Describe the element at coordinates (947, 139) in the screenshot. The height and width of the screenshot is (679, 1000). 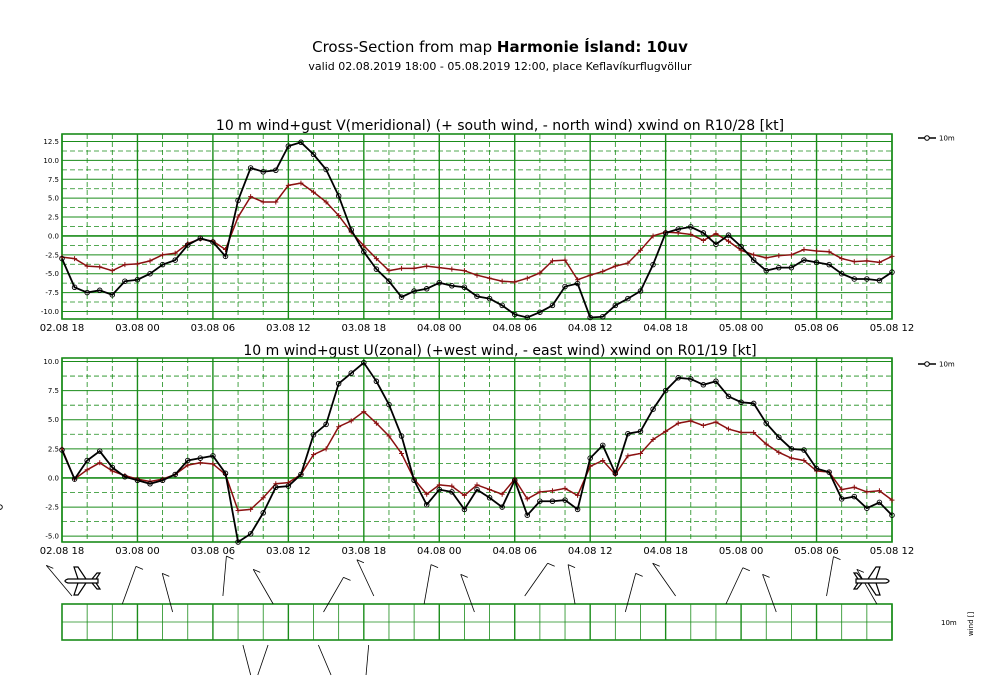
I see `legend-label: 10m` at that location.